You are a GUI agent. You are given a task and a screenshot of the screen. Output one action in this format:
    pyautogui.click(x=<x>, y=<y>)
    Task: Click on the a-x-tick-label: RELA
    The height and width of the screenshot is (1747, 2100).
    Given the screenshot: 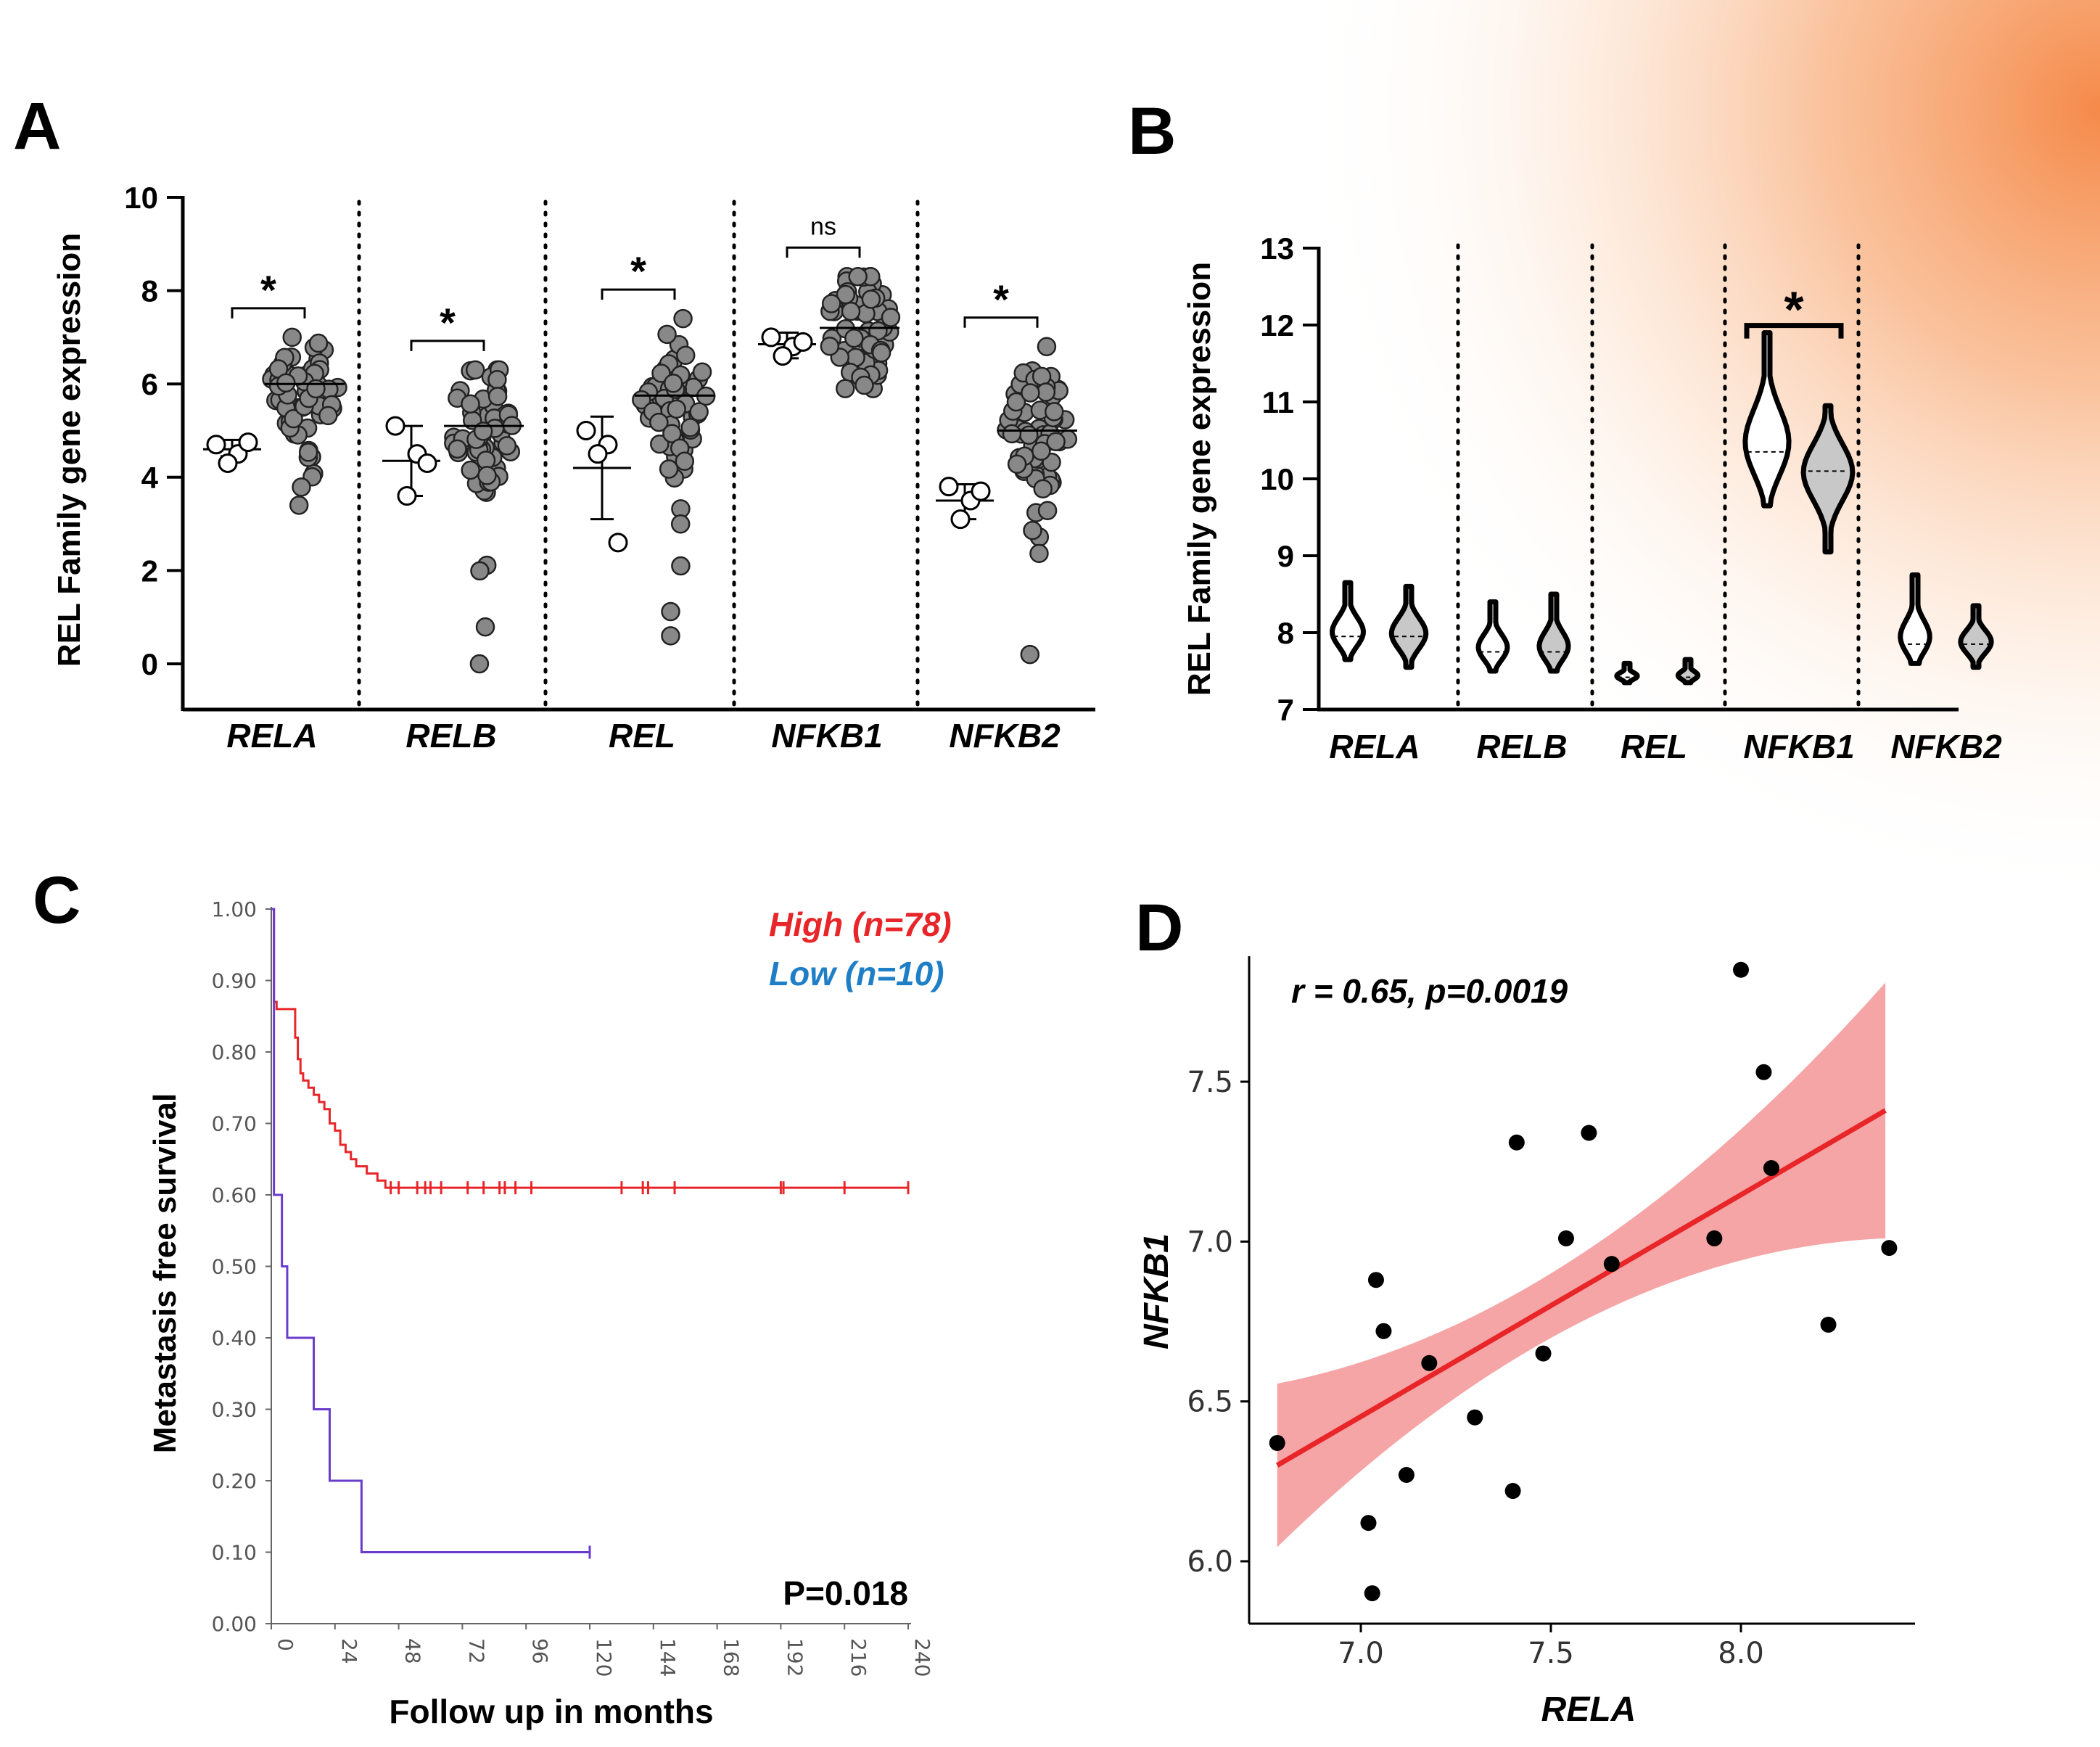 What is the action you would take?
    pyautogui.click(x=271, y=736)
    